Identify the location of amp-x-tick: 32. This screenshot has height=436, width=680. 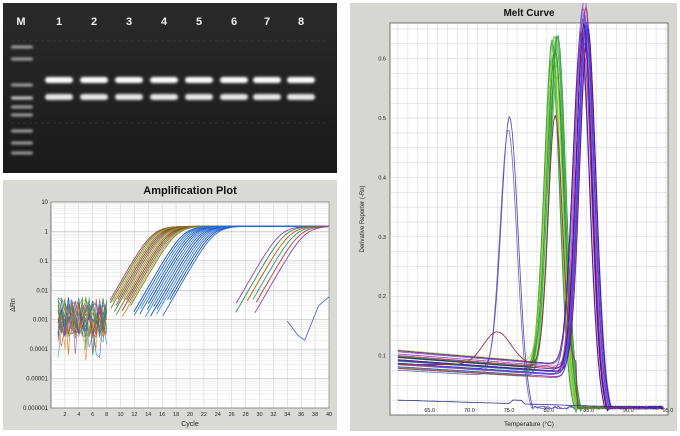
(273, 415).